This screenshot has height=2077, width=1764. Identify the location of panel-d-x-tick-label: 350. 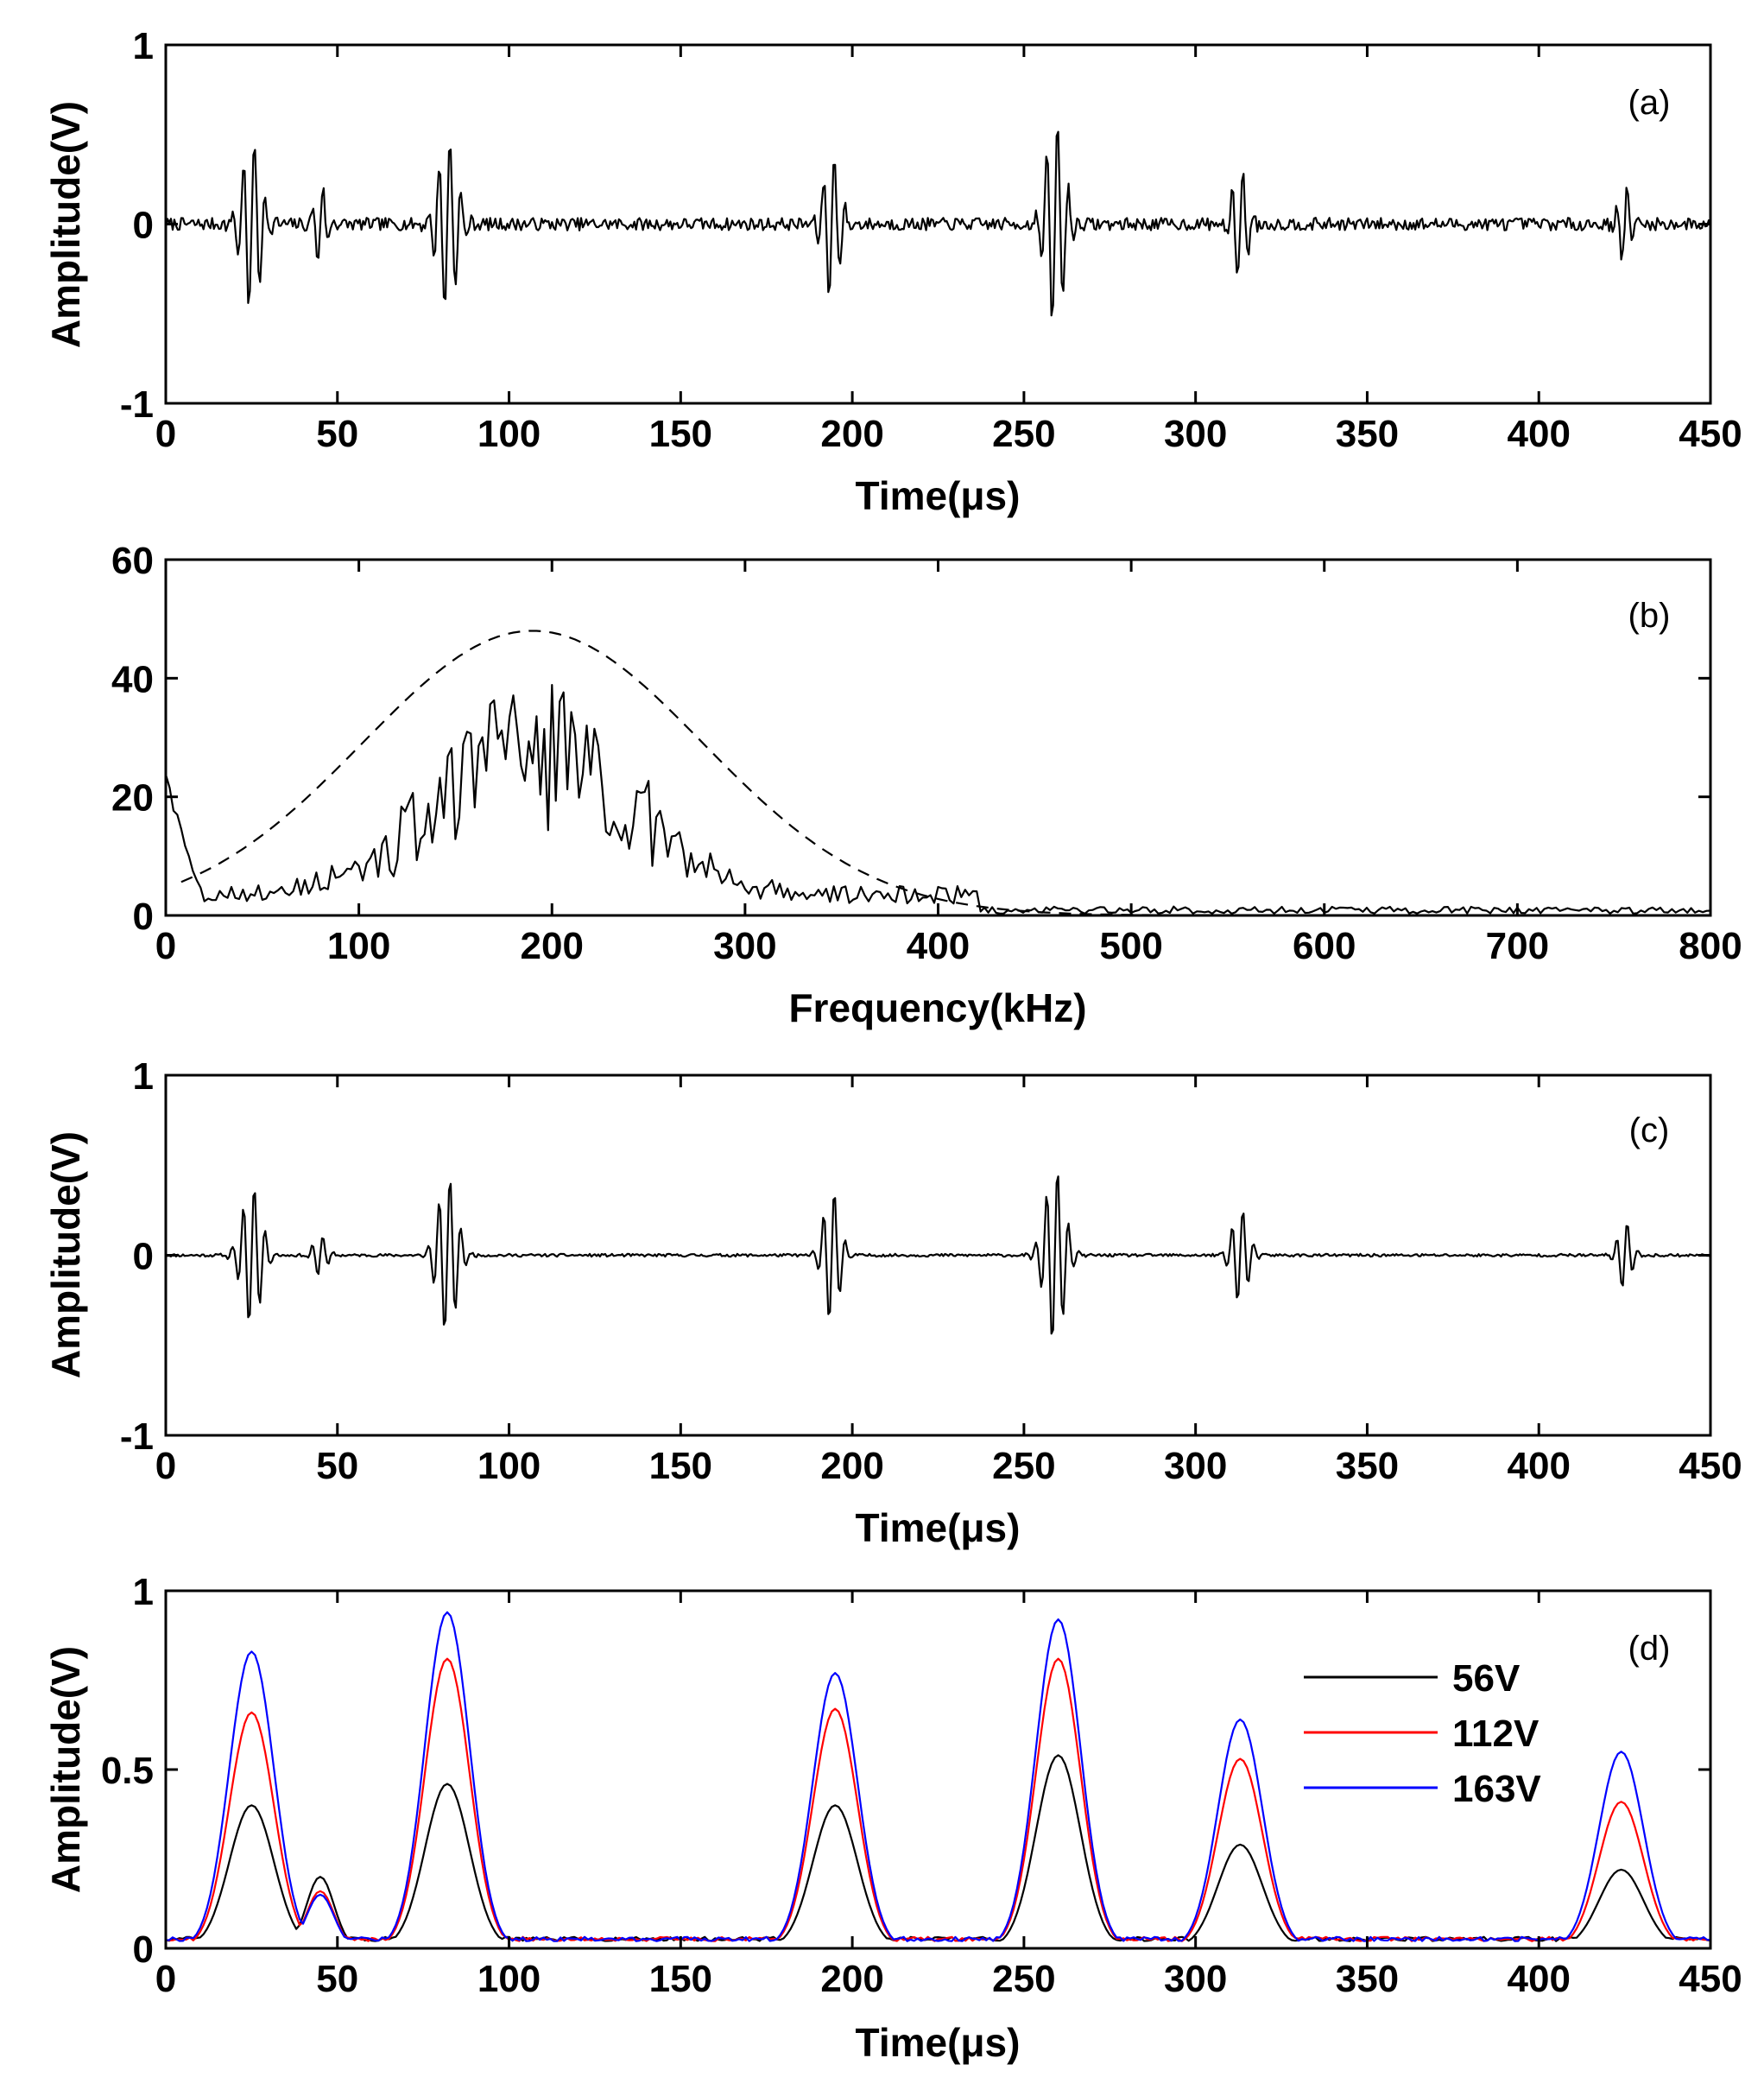
(1367, 1979).